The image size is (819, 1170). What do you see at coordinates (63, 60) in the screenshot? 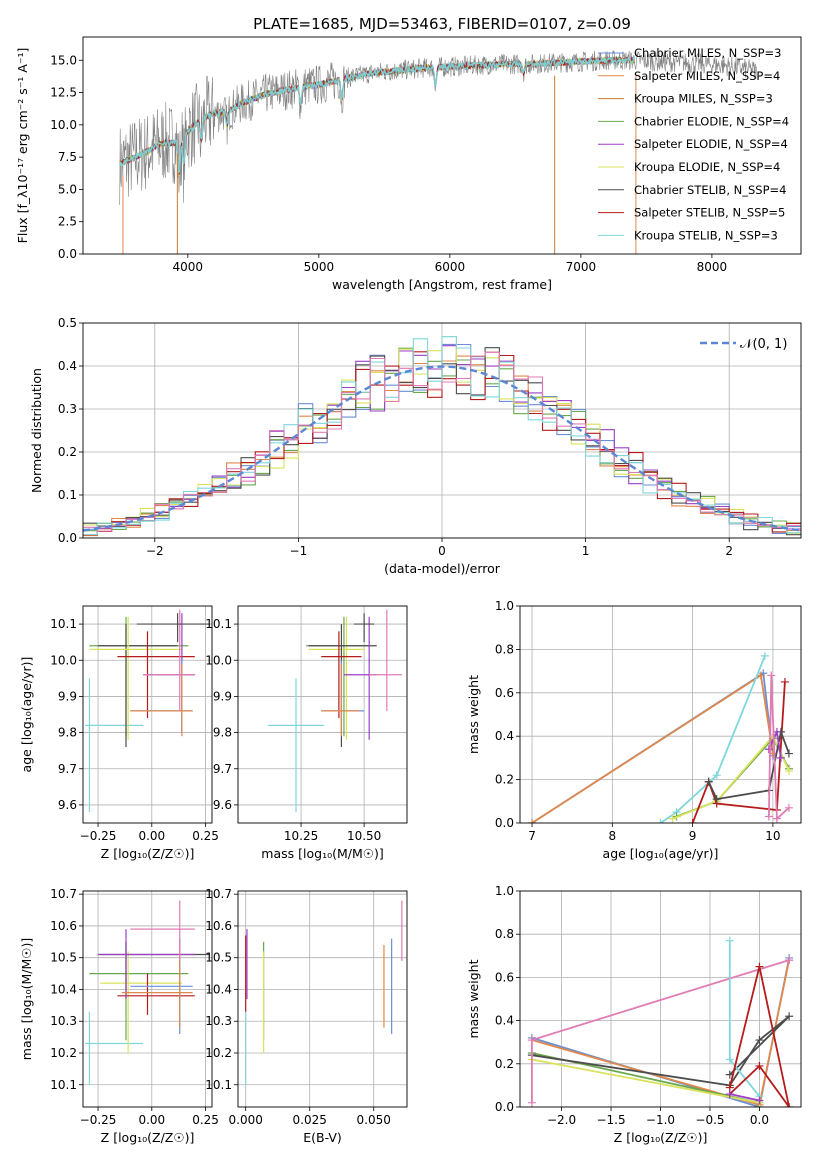
I see `y-tick-label: 15.0` at bounding box center [63, 60].